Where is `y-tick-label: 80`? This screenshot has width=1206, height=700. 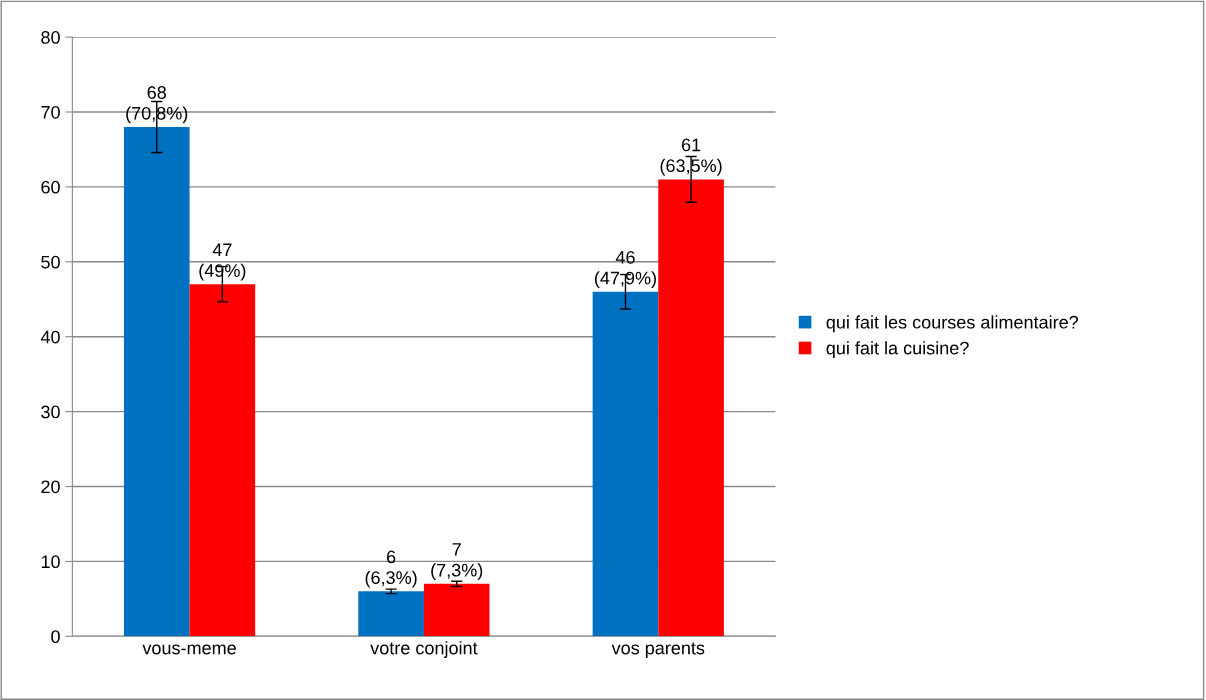 y-tick-label: 80 is located at coordinates (50, 37).